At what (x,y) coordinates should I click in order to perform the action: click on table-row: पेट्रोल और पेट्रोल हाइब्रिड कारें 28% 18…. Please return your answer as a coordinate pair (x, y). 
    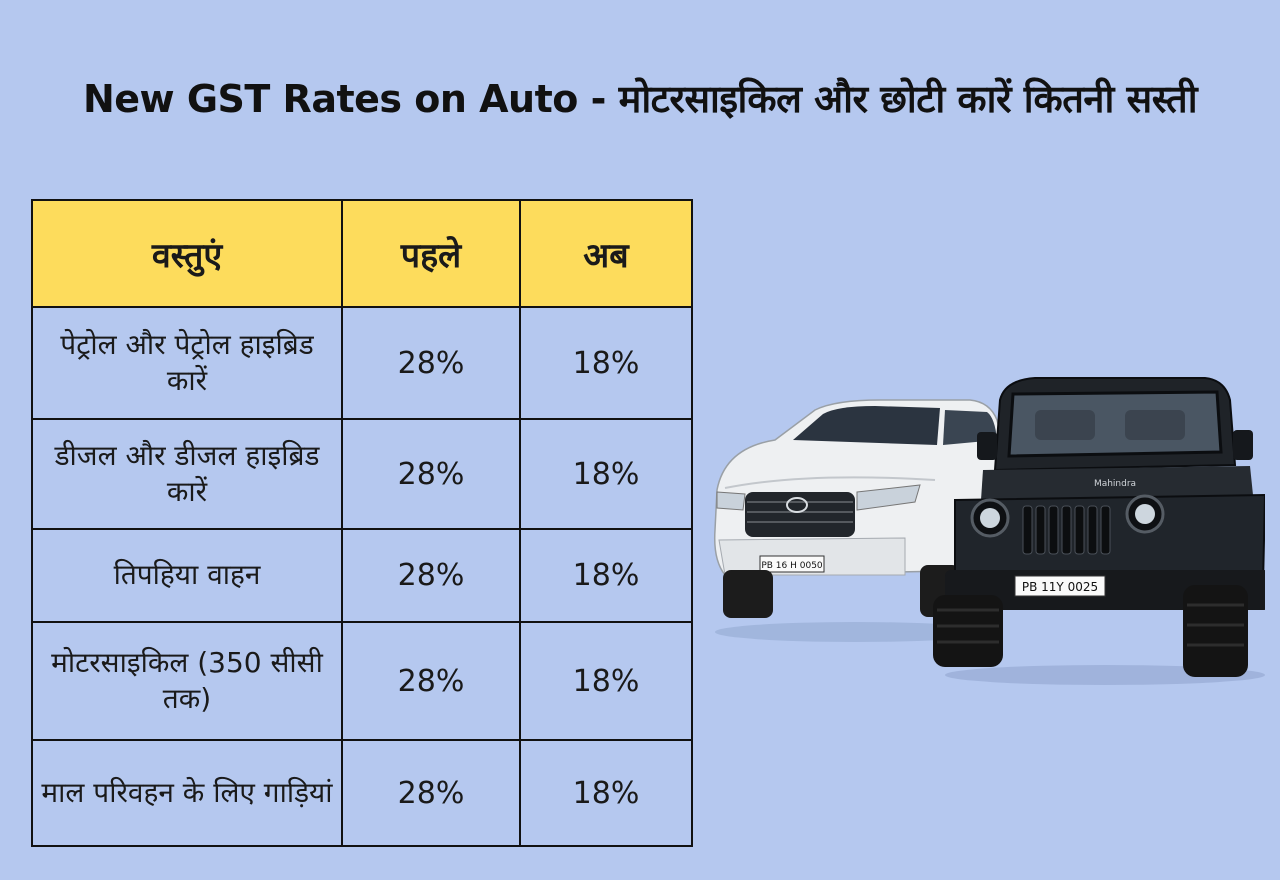
    Looking at the image, I should click on (362, 363).